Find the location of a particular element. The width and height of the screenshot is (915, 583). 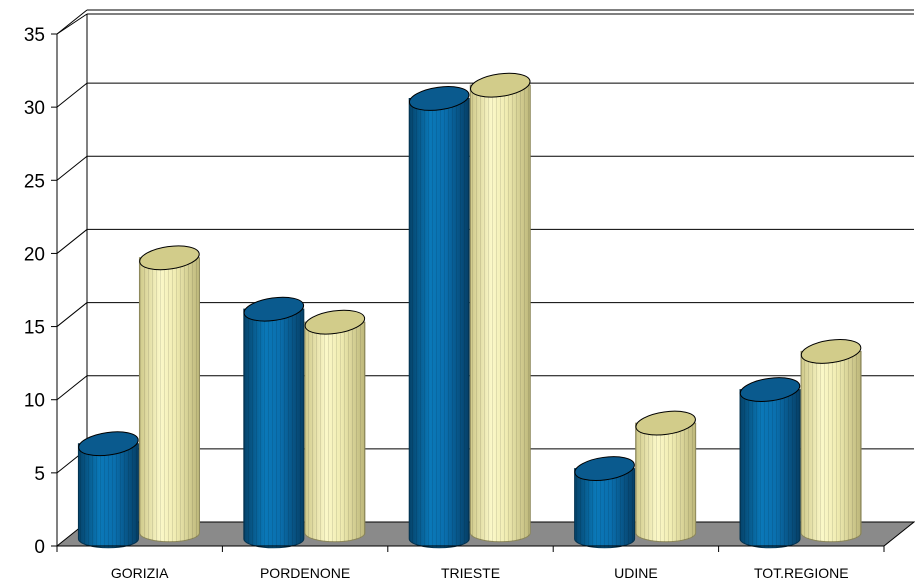

x-tick-label: TRIESTE is located at coordinates (470, 573).